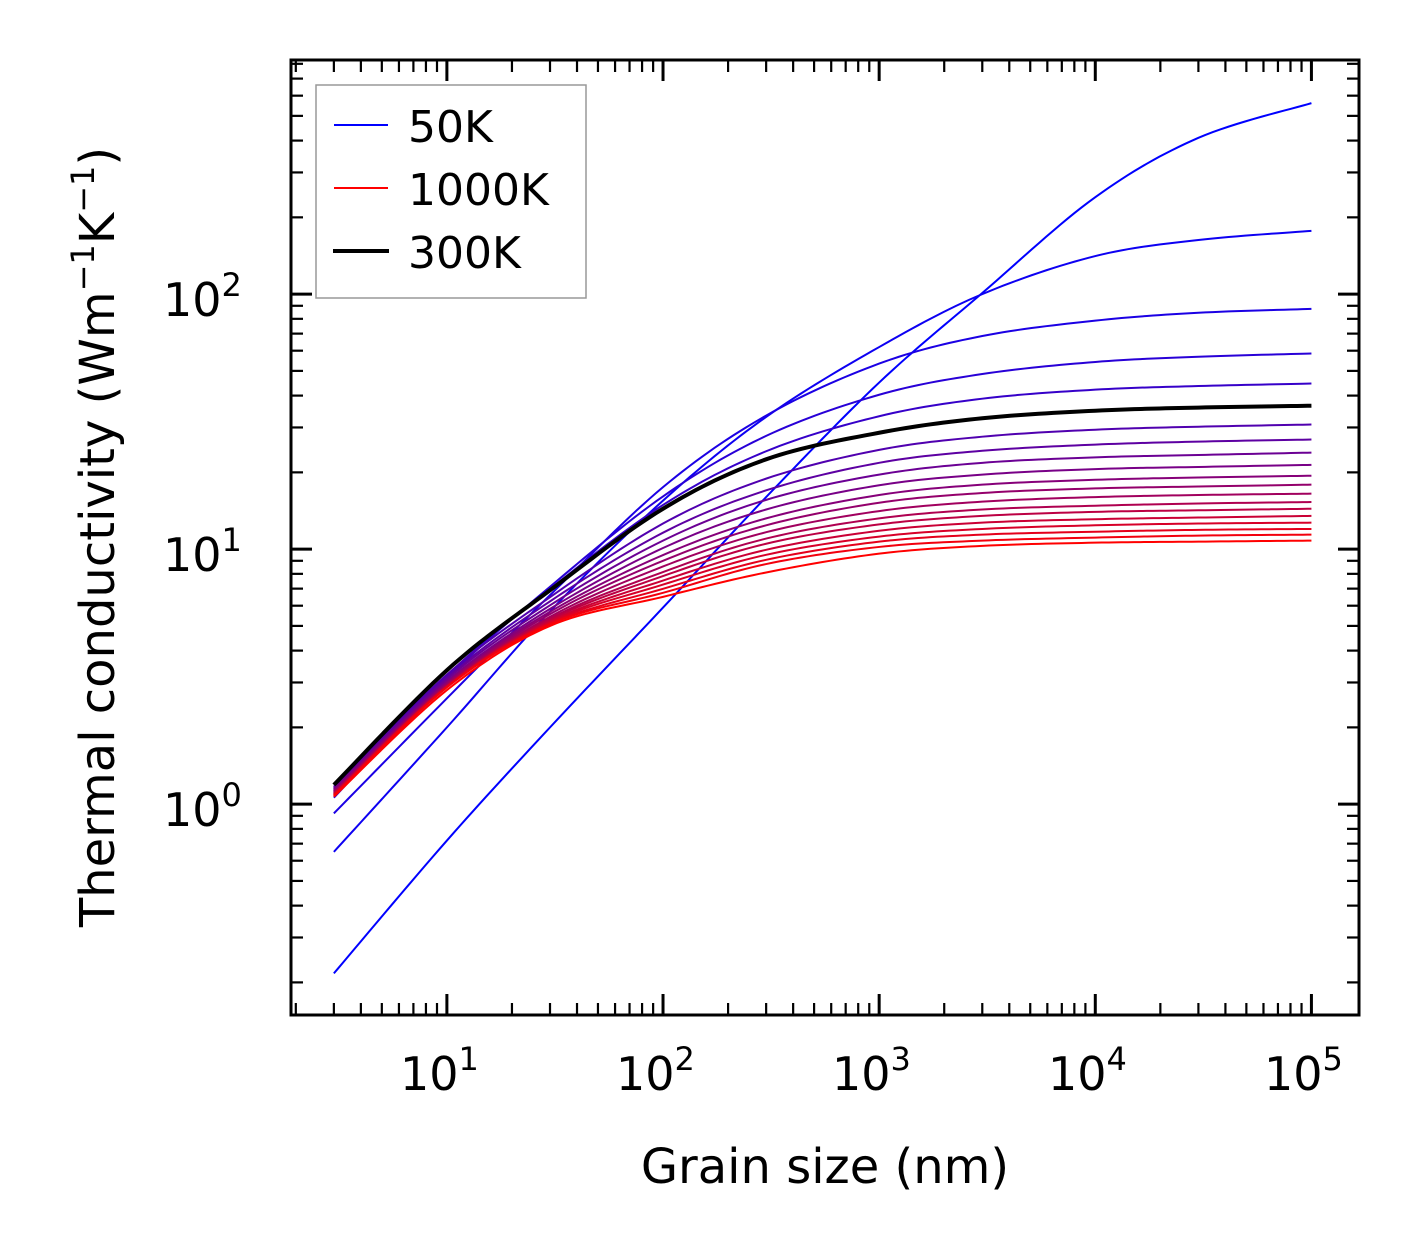 The width and height of the screenshot is (1421, 1254). Describe the element at coordinates (822, 668) in the screenshot. I see `series-line-1000k` at that location.